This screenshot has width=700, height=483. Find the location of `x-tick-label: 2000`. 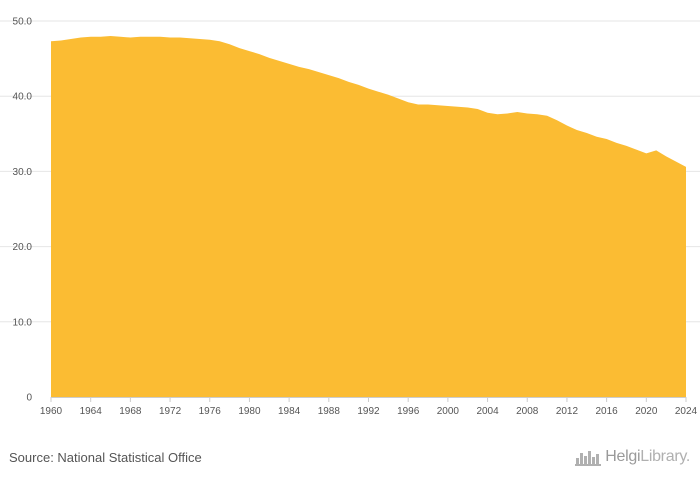

x-tick-label: 2000 is located at coordinates (448, 411).